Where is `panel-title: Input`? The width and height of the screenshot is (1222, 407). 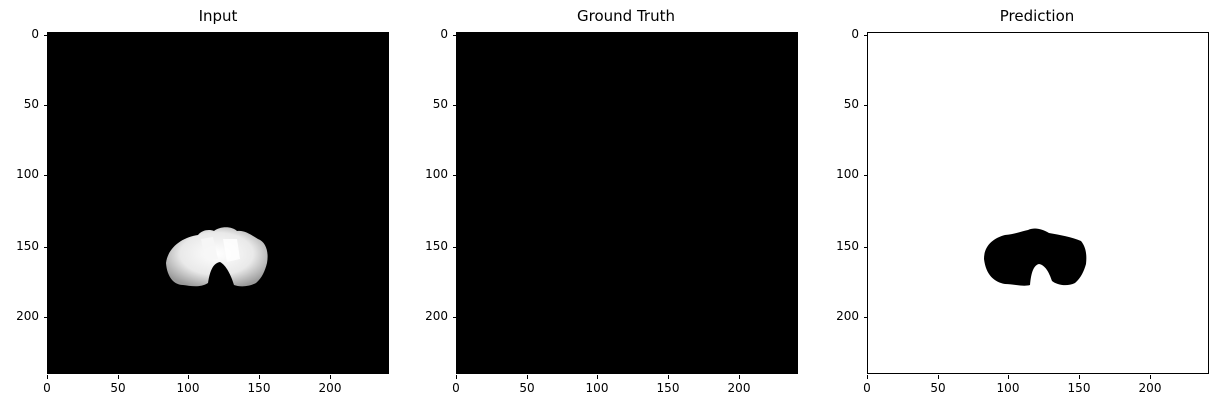
panel-title: Input is located at coordinates (218, 16).